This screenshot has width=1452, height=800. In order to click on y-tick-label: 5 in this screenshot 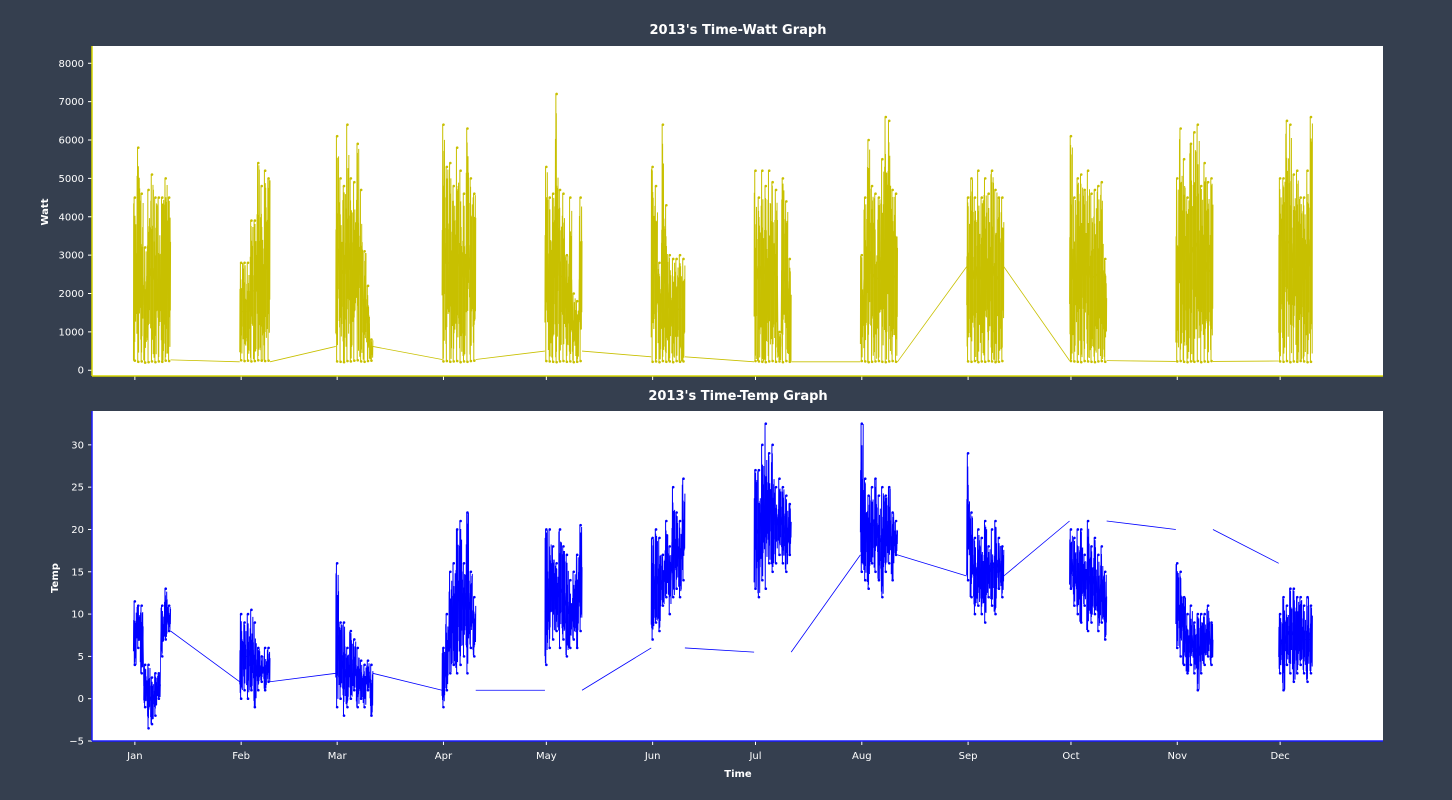, I will do `click(81, 657)`.